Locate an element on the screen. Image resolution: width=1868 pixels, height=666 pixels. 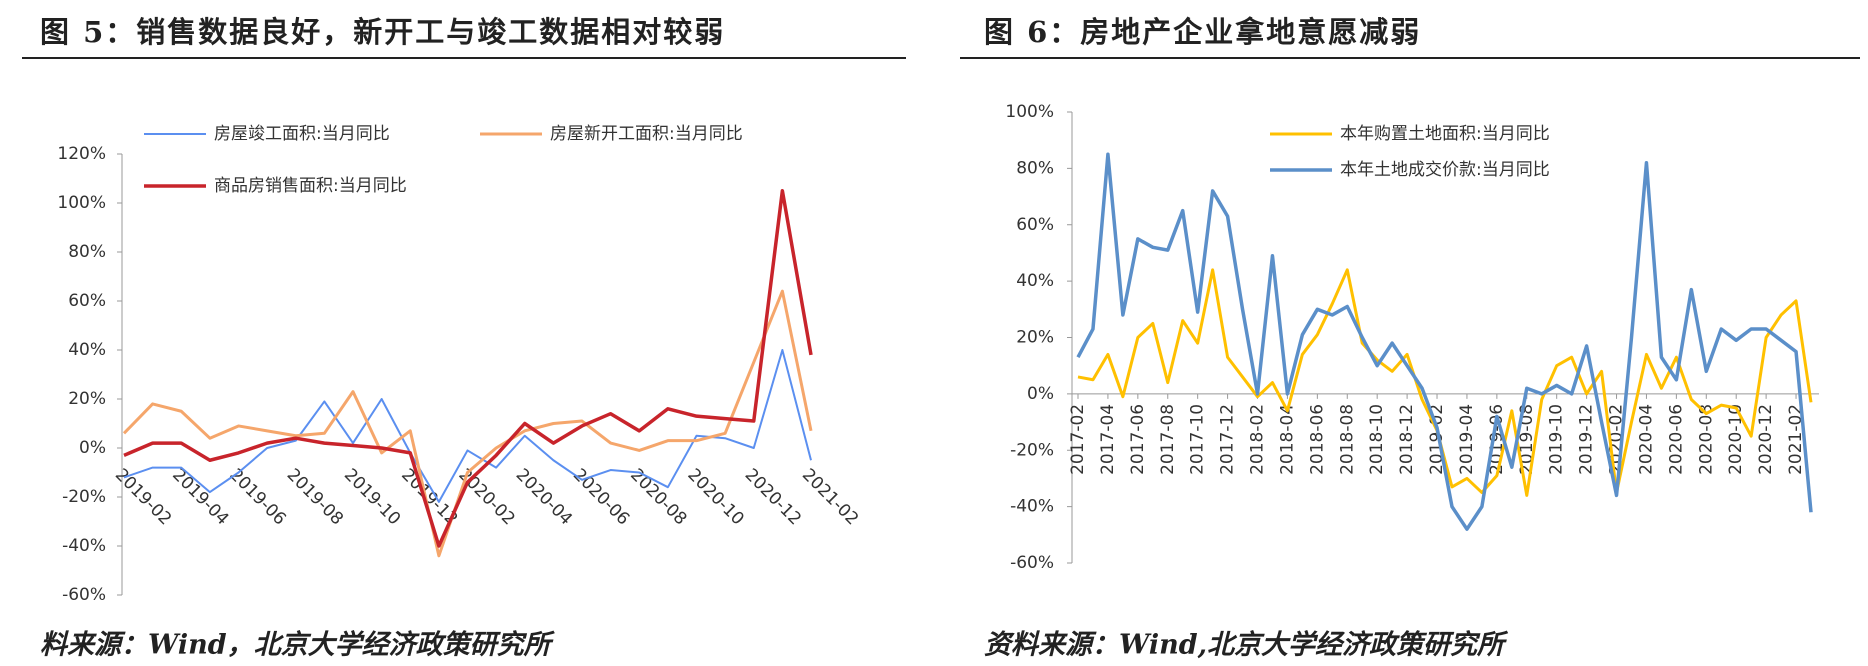
legend-label: 本年购置土地面积:当月同比 is located at coordinates (1445, 134).